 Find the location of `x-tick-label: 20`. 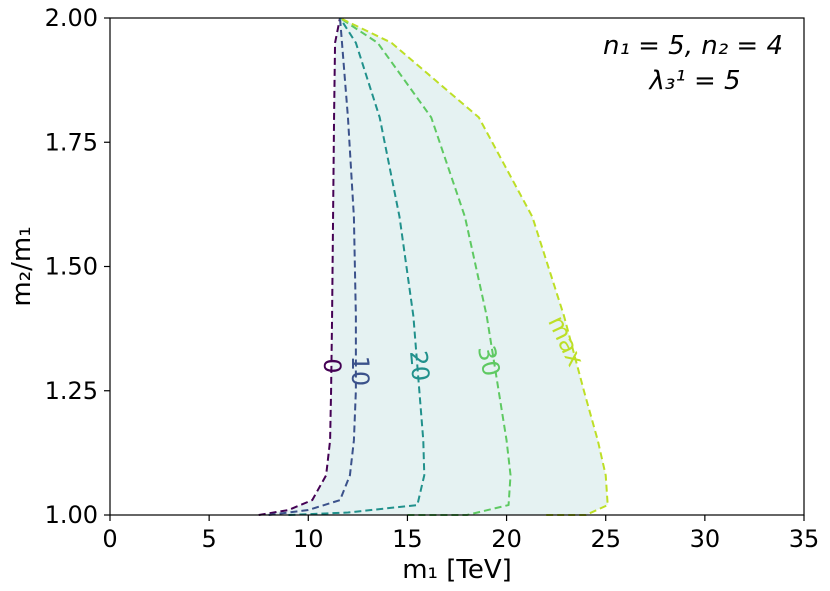

x-tick-label: 20 is located at coordinates (506, 539).